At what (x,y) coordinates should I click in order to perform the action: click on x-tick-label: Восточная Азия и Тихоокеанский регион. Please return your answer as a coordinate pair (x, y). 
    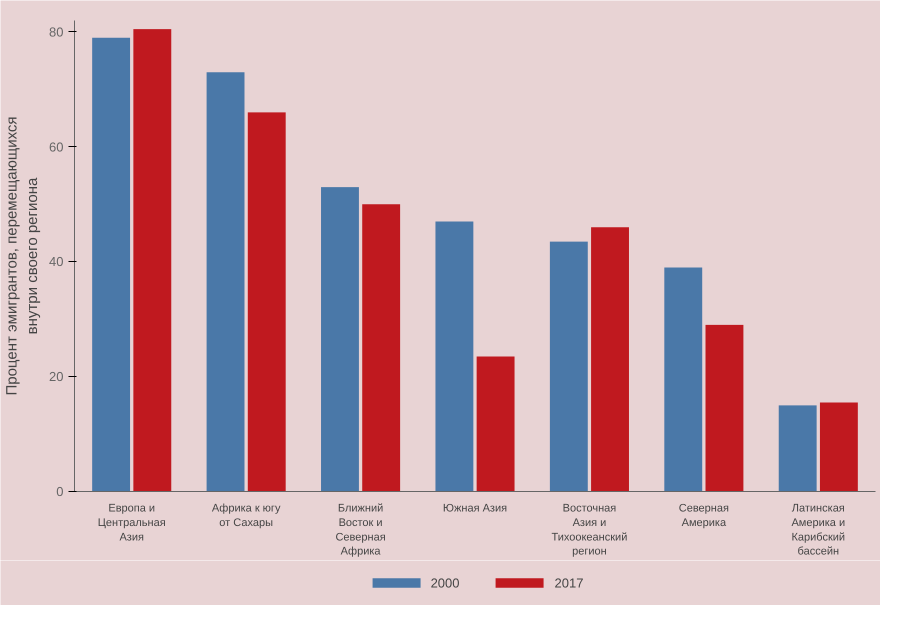
    Looking at the image, I should click on (590, 530).